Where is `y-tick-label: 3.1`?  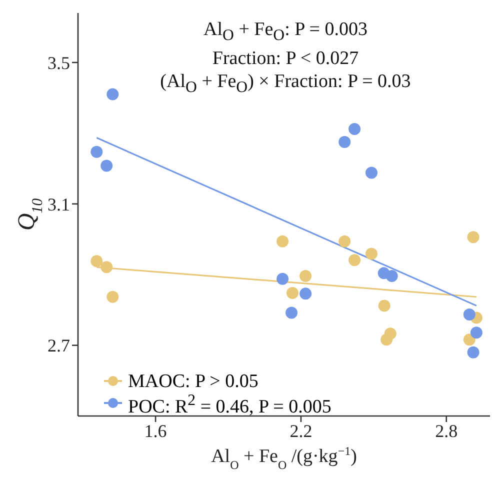 y-tick-label: 3.1 is located at coordinates (59, 204).